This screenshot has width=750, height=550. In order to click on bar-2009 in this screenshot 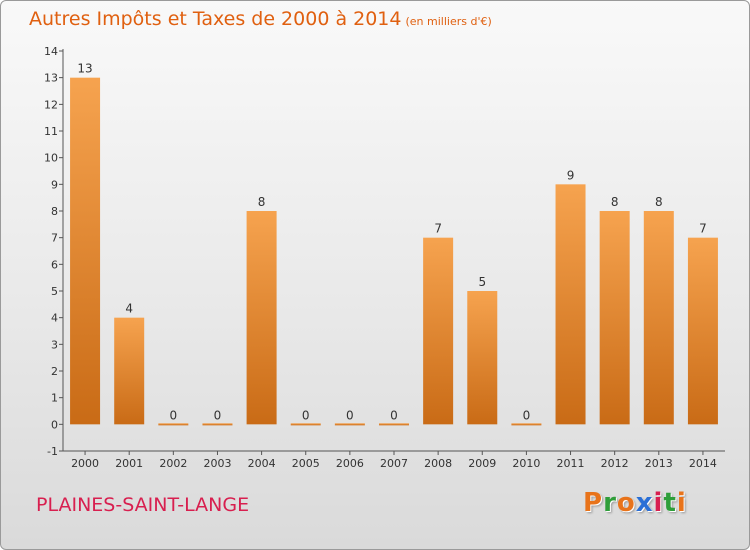, I will do `click(482, 358)`.